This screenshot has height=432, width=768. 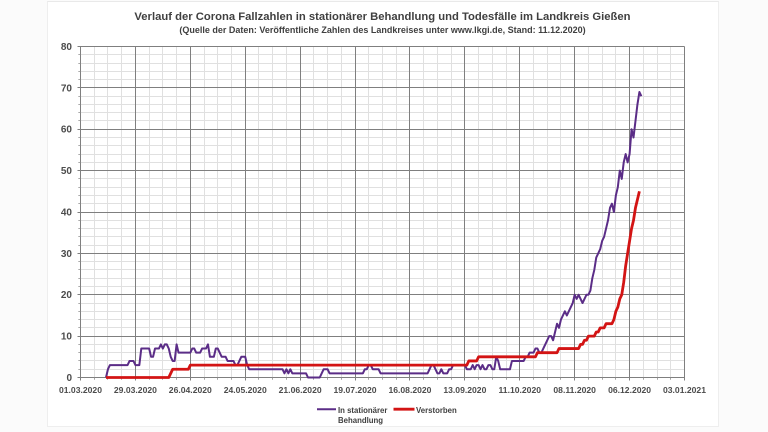 I want to click on svg-text: 11.10.2020, so click(x=519, y=390).